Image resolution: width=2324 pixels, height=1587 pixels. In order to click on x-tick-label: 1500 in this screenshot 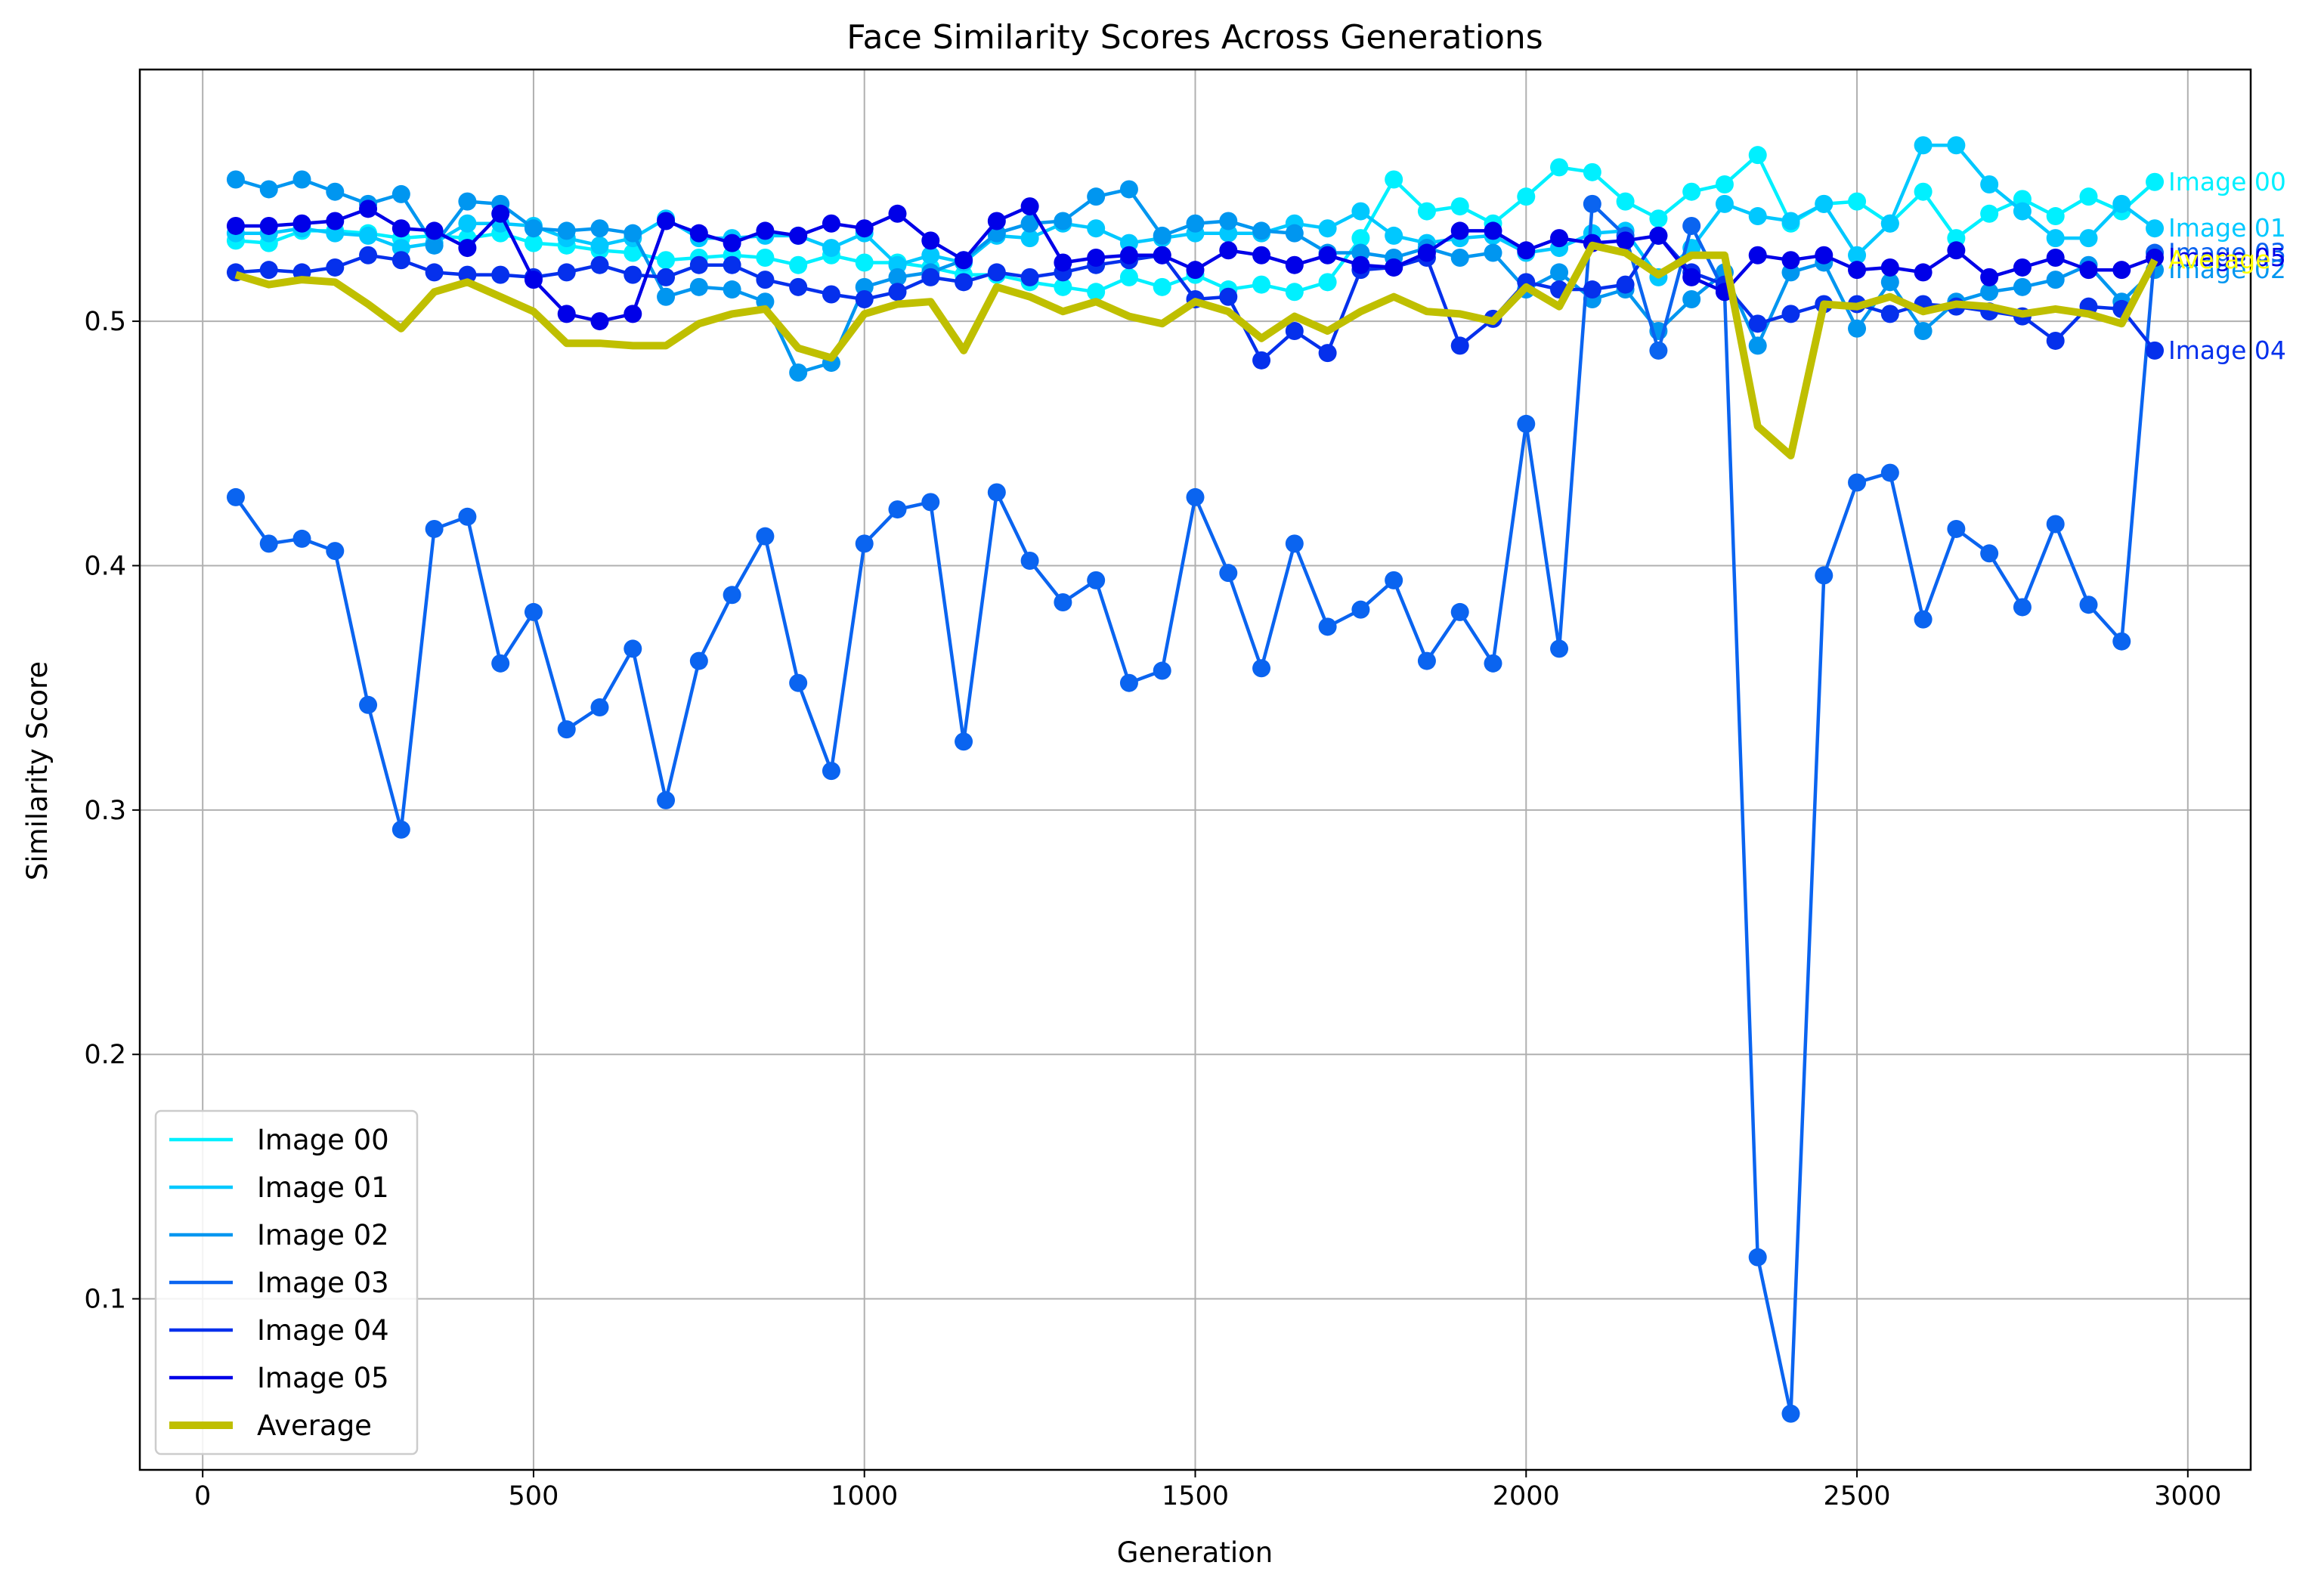, I will do `click(1195, 1496)`.